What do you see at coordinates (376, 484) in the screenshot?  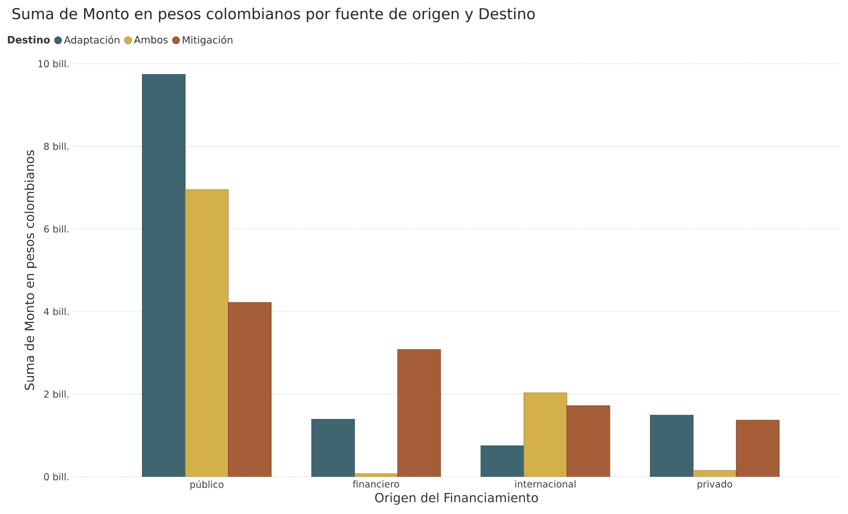 I see `x-tick-label: financiero` at bounding box center [376, 484].